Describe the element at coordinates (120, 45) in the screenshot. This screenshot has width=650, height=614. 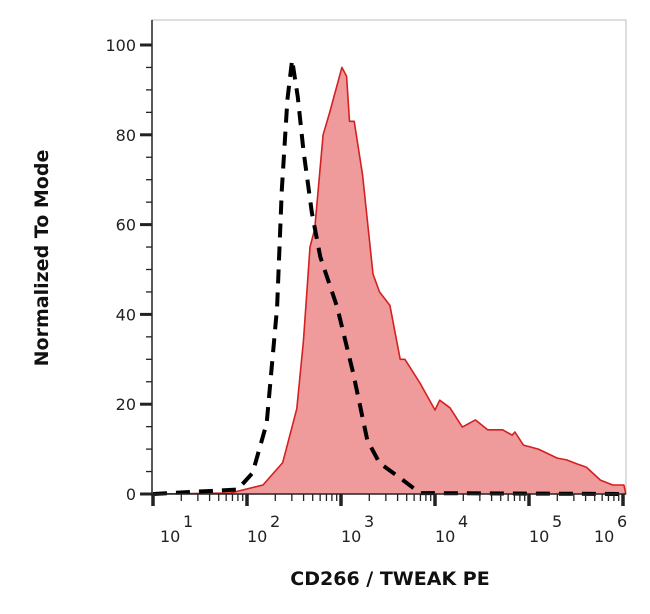
I see `y-tick-label: 100` at that location.